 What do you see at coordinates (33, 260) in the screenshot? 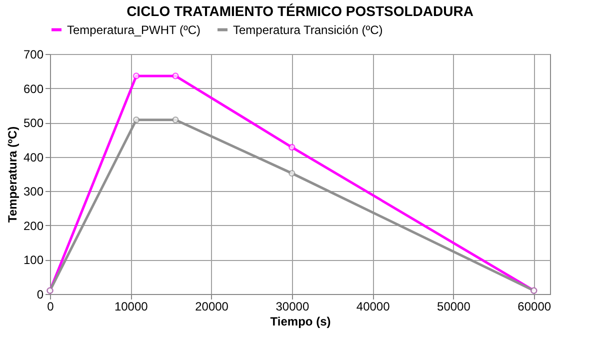
I see `y-tick-label: 100` at bounding box center [33, 260].